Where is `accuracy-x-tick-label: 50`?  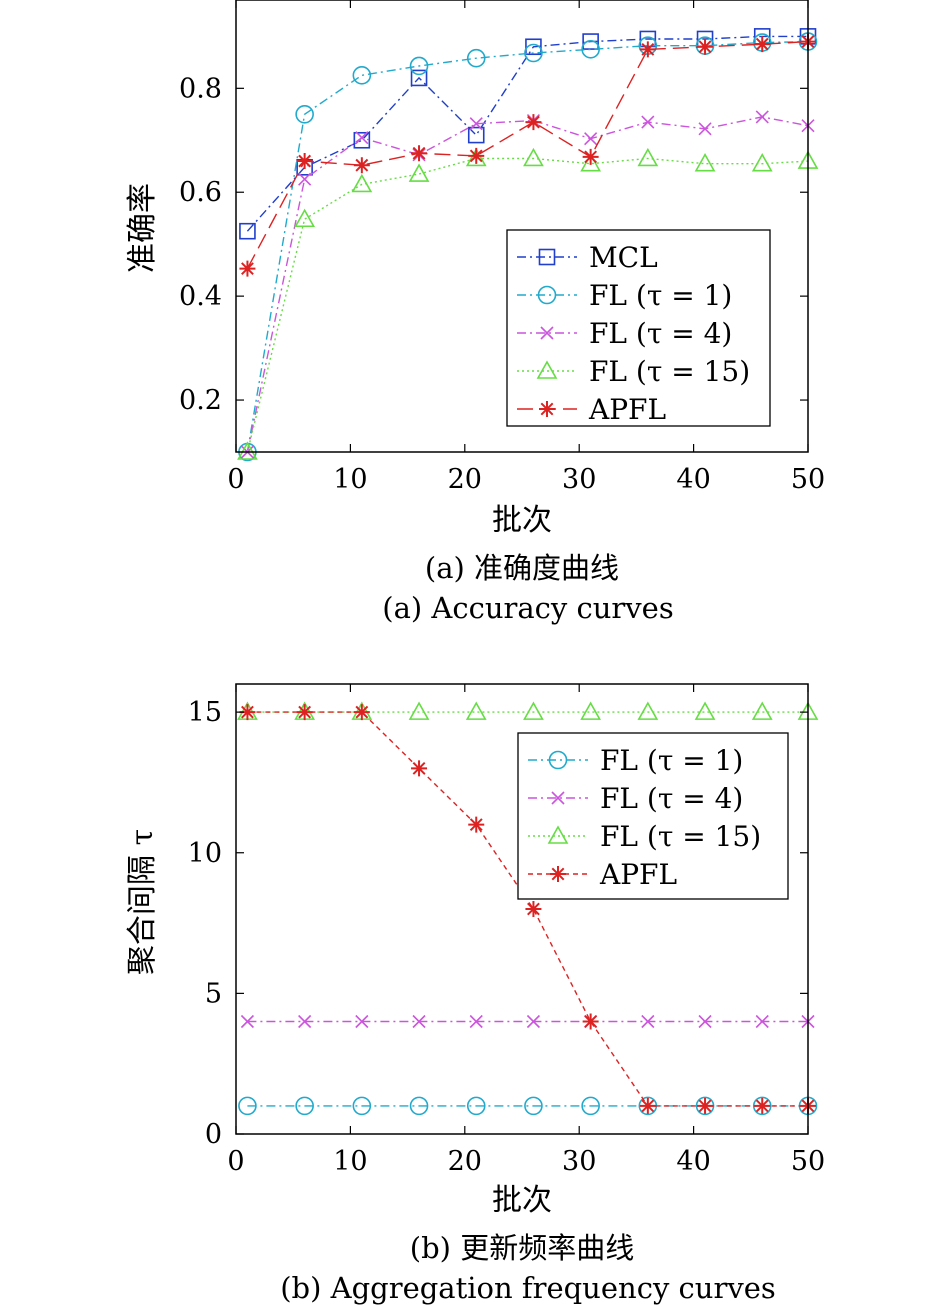
accuracy-x-tick-label: 50 is located at coordinates (808, 479).